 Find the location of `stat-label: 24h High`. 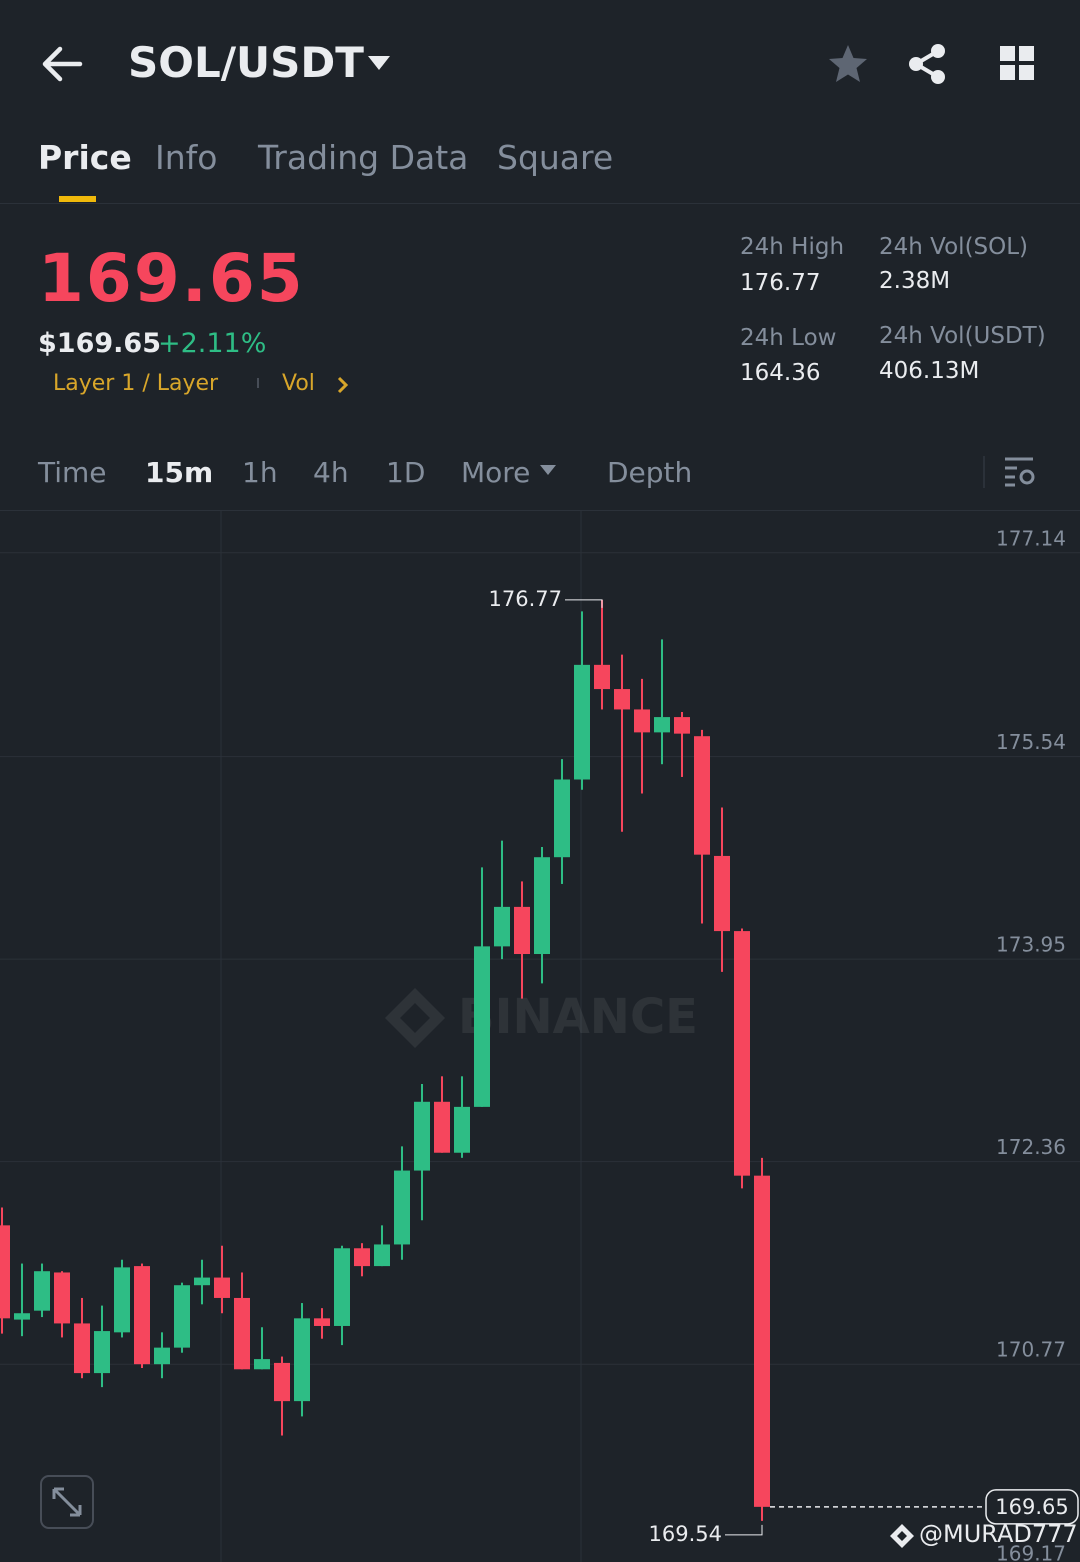

stat-label: 24h High is located at coordinates (792, 247).